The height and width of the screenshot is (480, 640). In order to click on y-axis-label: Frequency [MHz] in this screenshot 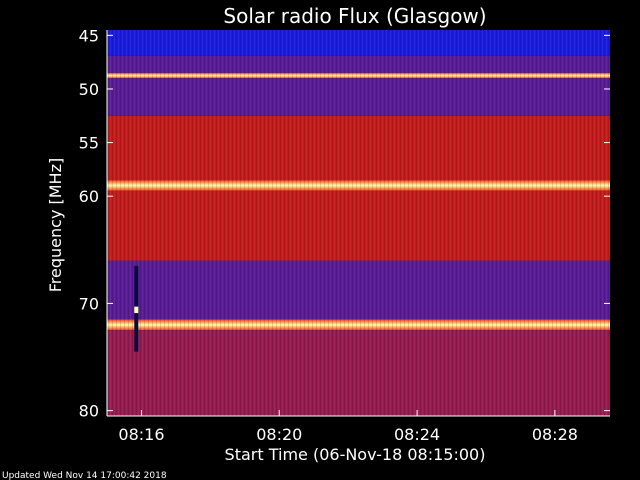, I will do `click(55, 225)`.